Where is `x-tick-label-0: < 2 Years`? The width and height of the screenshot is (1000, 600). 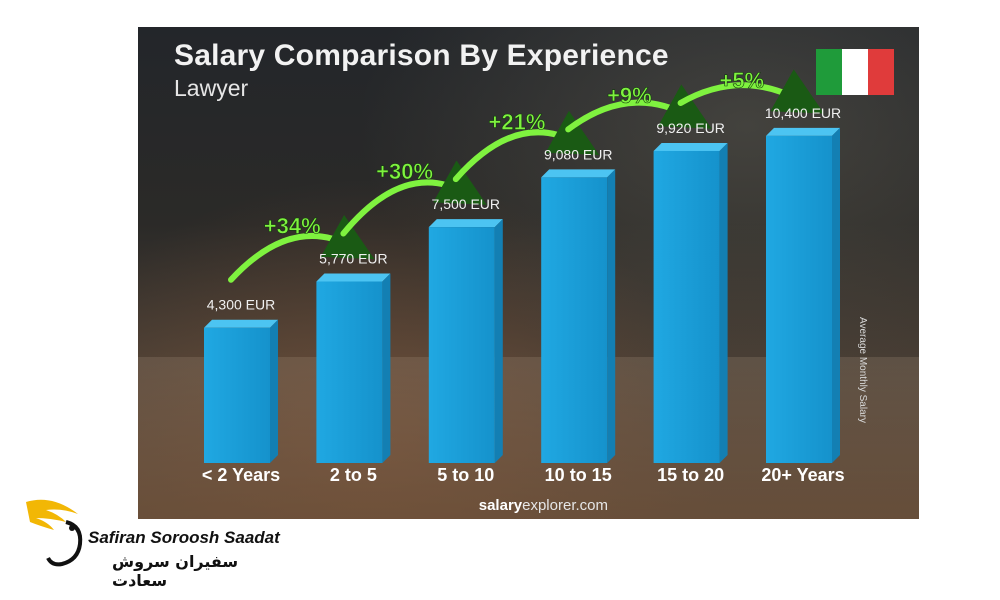 x-tick-label-0: < 2 Years is located at coordinates (241, 475).